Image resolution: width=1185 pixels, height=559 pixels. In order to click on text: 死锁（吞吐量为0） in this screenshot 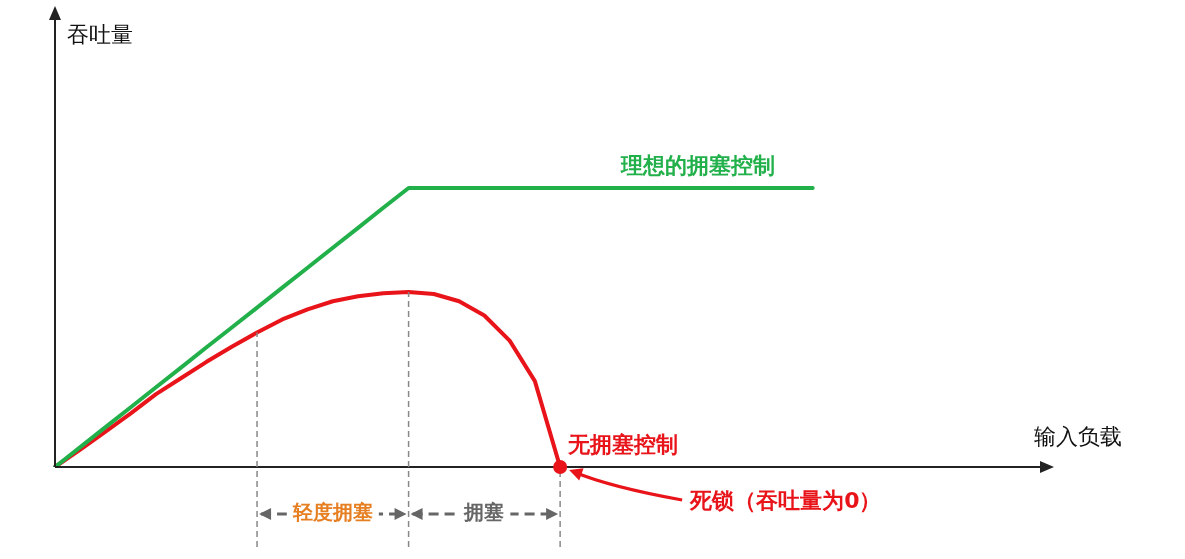, I will do `click(785, 500)`.